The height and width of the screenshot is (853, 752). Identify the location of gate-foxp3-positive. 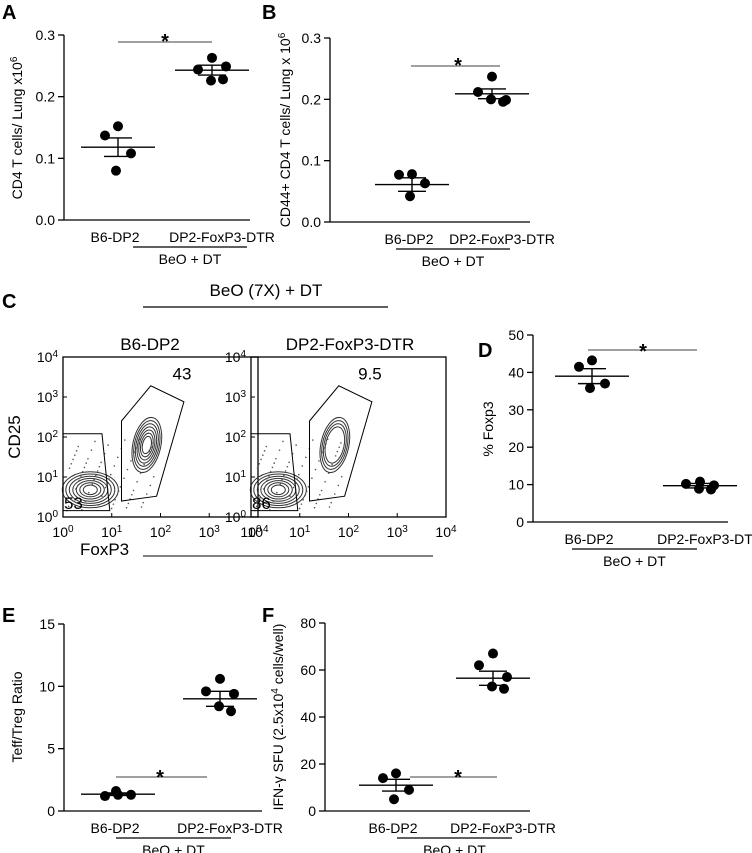
(153, 443).